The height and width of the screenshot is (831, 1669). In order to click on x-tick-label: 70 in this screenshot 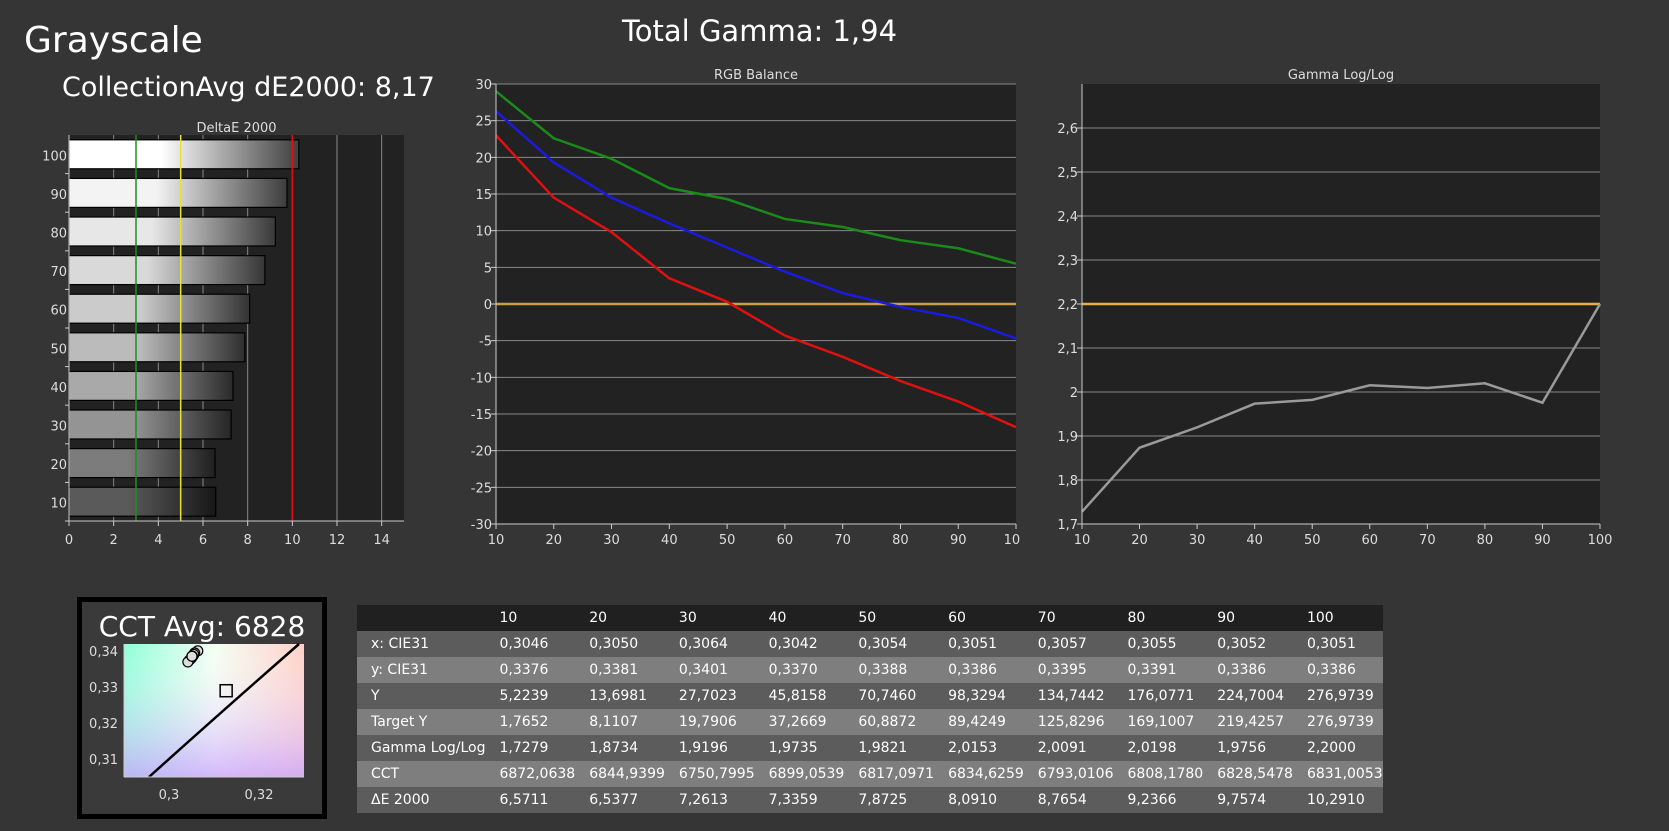, I will do `click(1427, 540)`.